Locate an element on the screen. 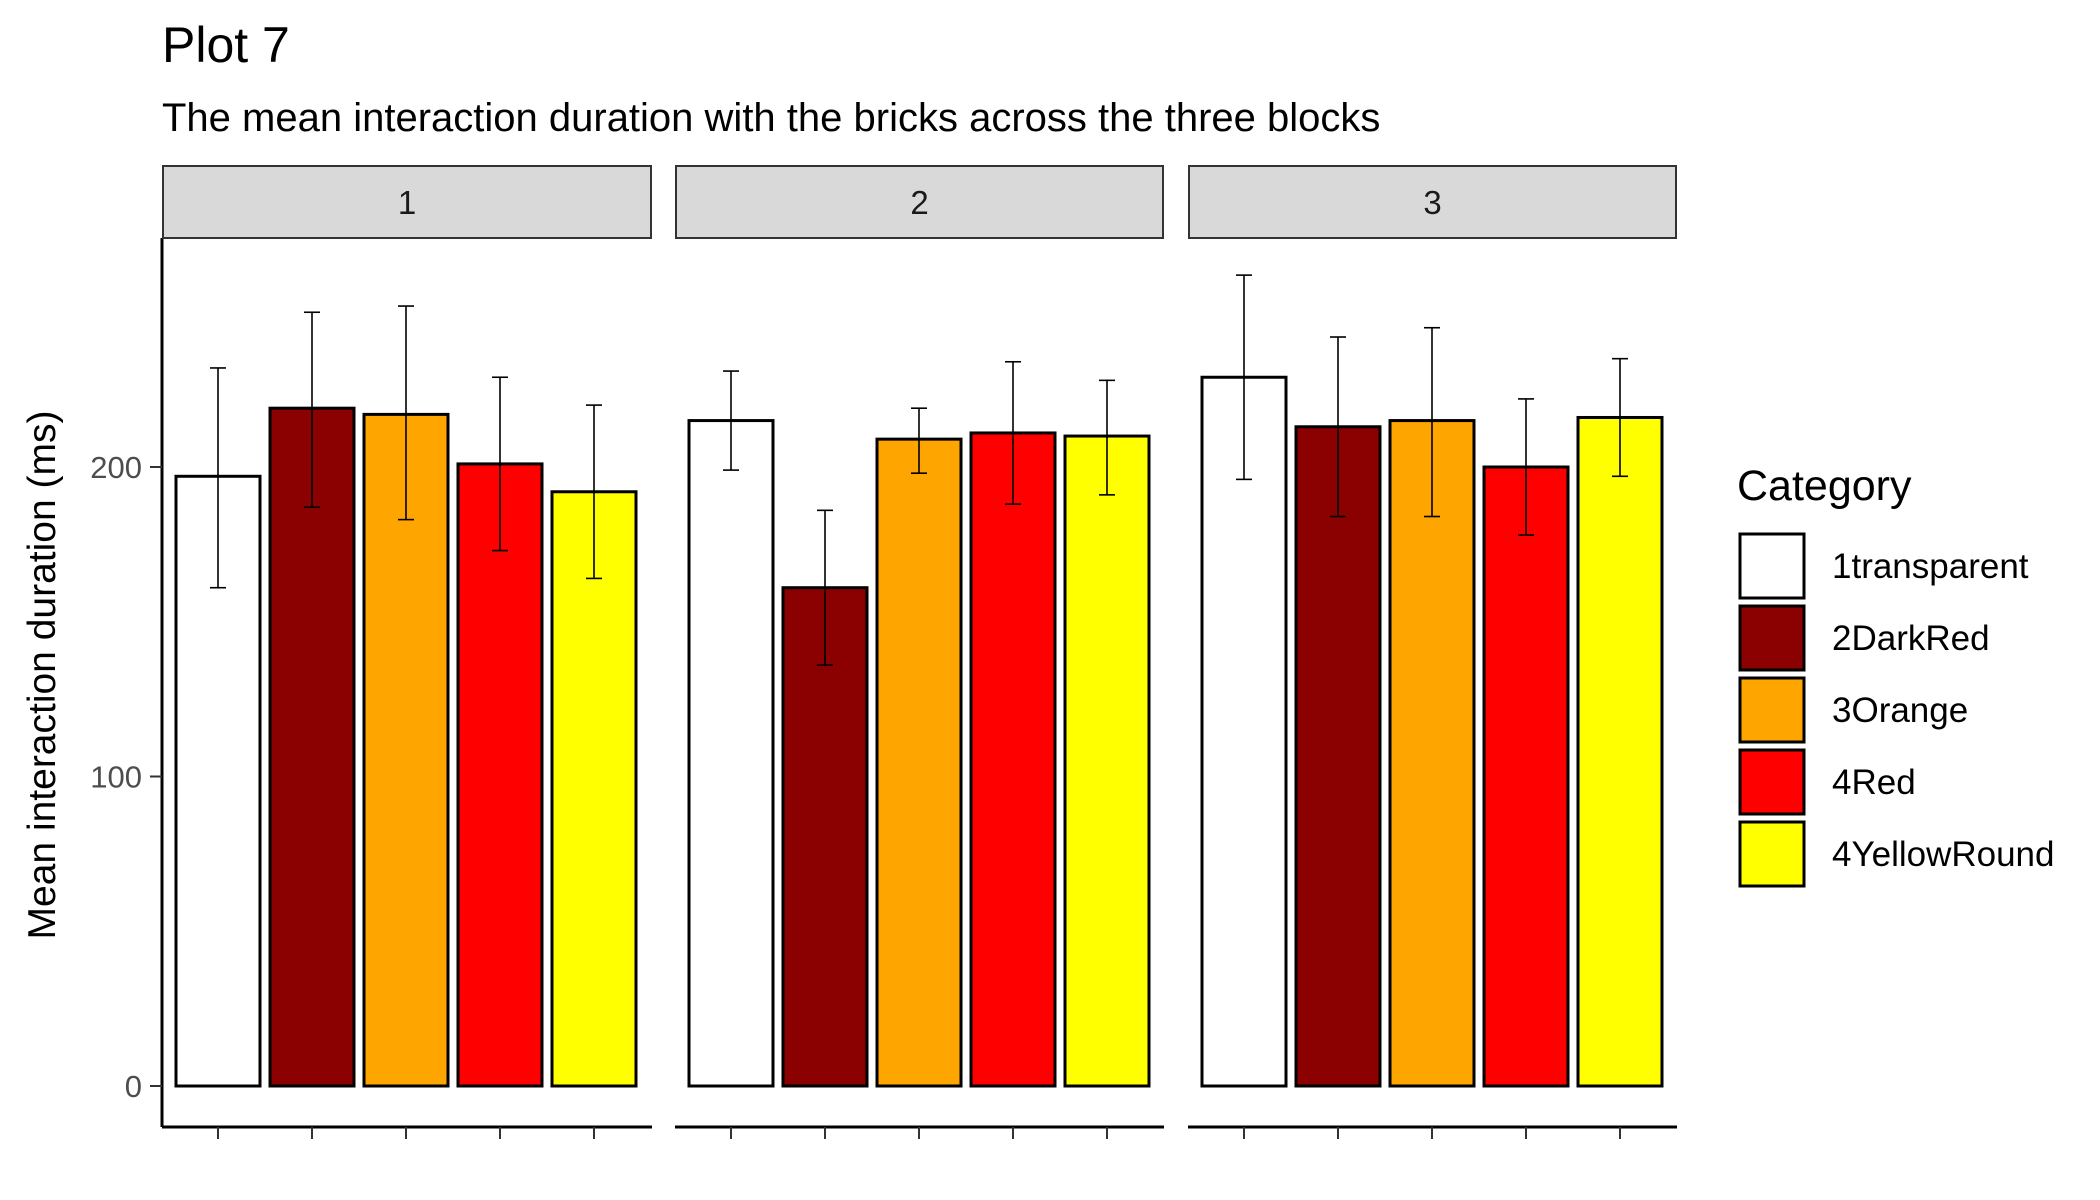 Image resolution: width=2100 pixels, height=1200 pixels. legend-item-1transparent: 1transparent is located at coordinates (1883, 566).